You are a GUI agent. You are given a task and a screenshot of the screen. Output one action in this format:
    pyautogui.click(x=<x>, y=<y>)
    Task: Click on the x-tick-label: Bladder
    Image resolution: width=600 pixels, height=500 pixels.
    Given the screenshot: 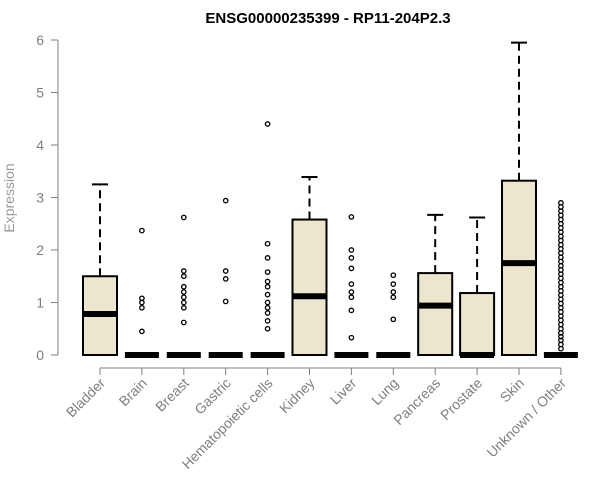 What is the action you would take?
    pyautogui.click(x=86, y=398)
    